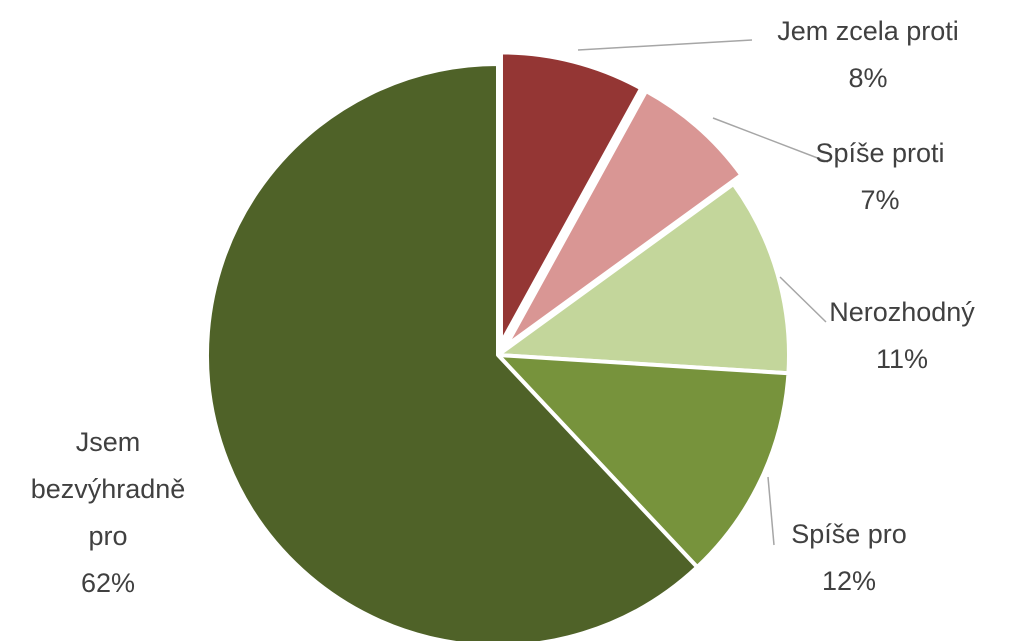 Image resolution: width=1015 pixels, height=641 pixels. What do you see at coordinates (108, 512) in the screenshot?
I see `slice-label: Jsem bezvýhradně pro 62%` at bounding box center [108, 512].